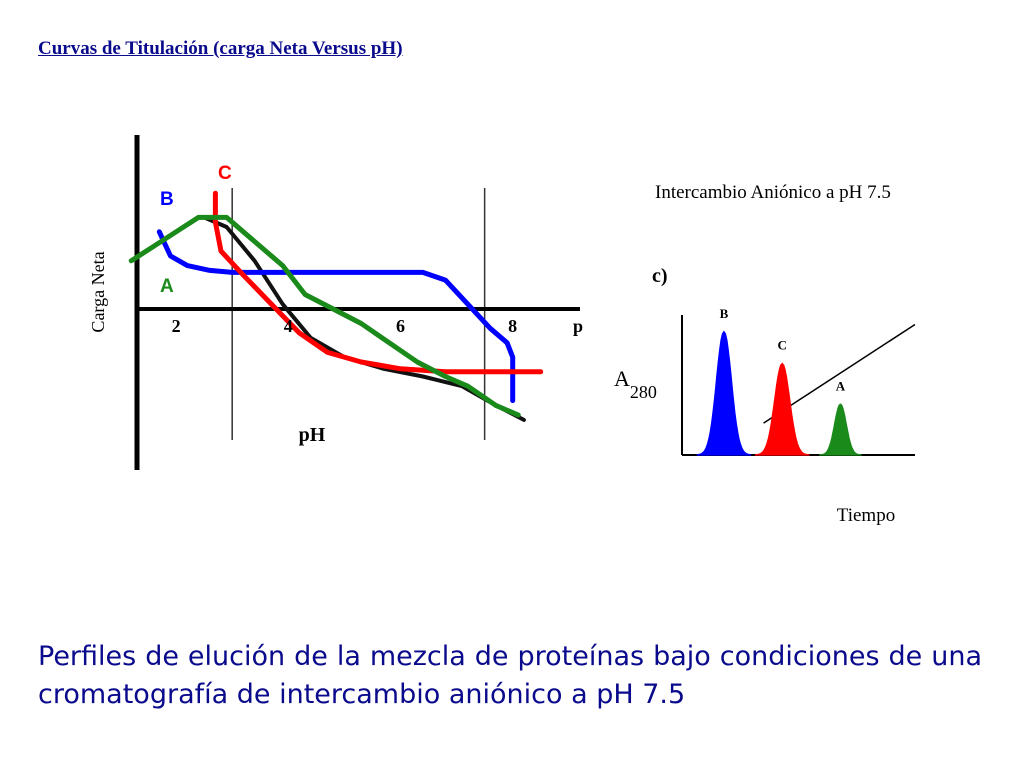  Describe the element at coordinates (724, 313) in the screenshot. I see `chromatogram-peak-label-b: B` at that location.